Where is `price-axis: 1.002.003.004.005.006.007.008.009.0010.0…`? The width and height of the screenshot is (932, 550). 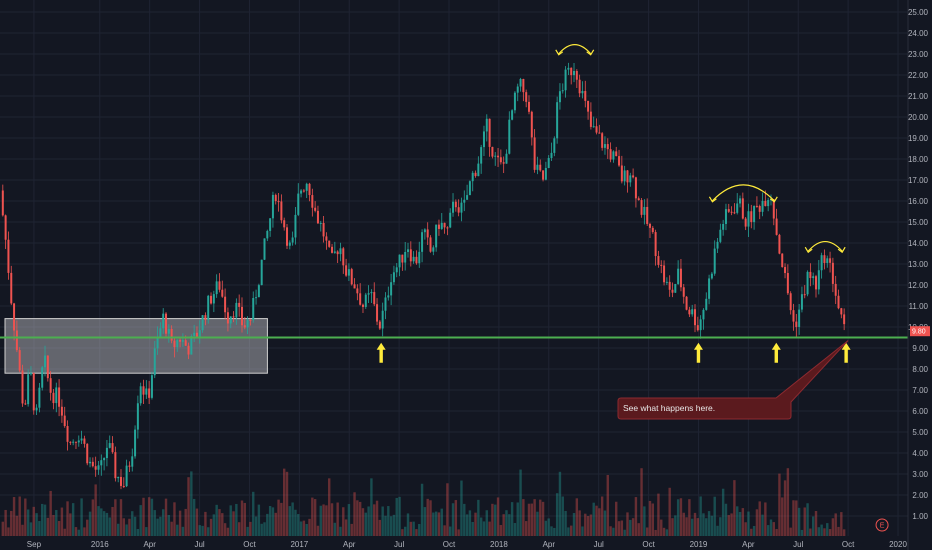
price-axis: 1.002.003.004.005.006.007.008.009.0010.0… is located at coordinates (918, 275).